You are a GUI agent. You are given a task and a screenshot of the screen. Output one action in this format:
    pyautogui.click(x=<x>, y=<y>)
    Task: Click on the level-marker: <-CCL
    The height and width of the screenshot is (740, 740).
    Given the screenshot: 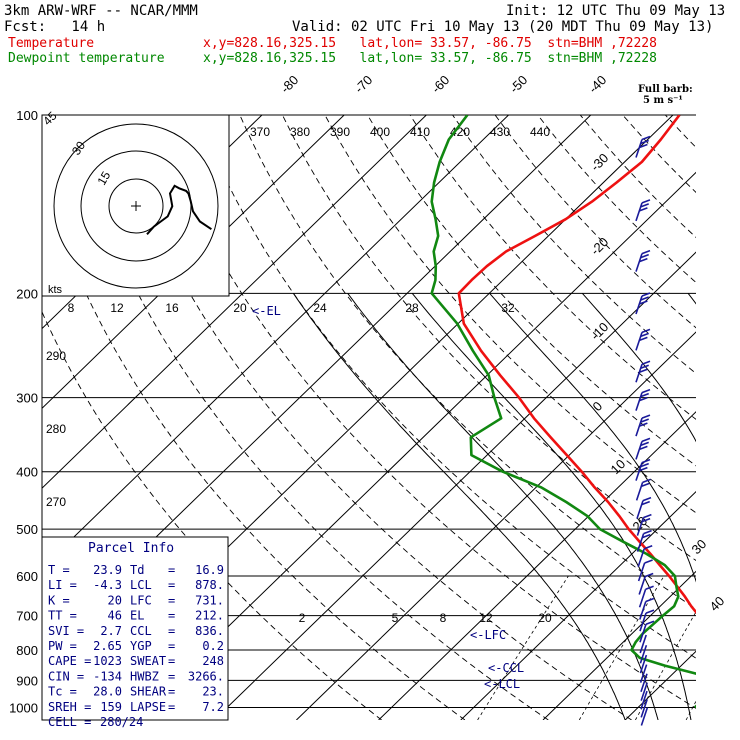 What is the action you would take?
    pyautogui.click(x=506, y=668)
    